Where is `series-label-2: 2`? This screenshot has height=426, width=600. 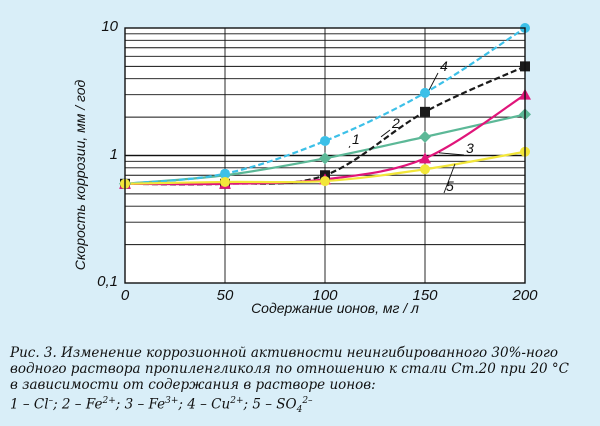 series-label-2: 2 is located at coordinates (395, 123).